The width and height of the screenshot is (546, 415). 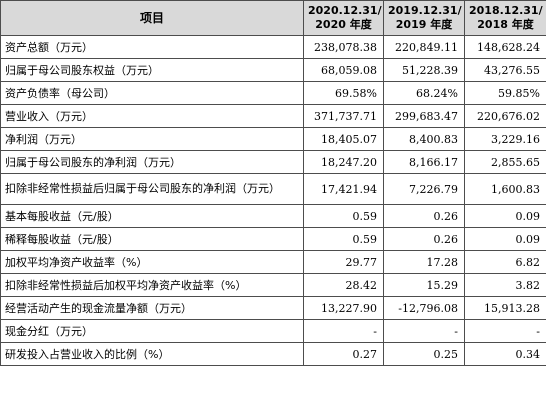 What do you see at coordinates (424, 354) in the screenshot?
I see `cell-2019: 0.25` at bounding box center [424, 354].